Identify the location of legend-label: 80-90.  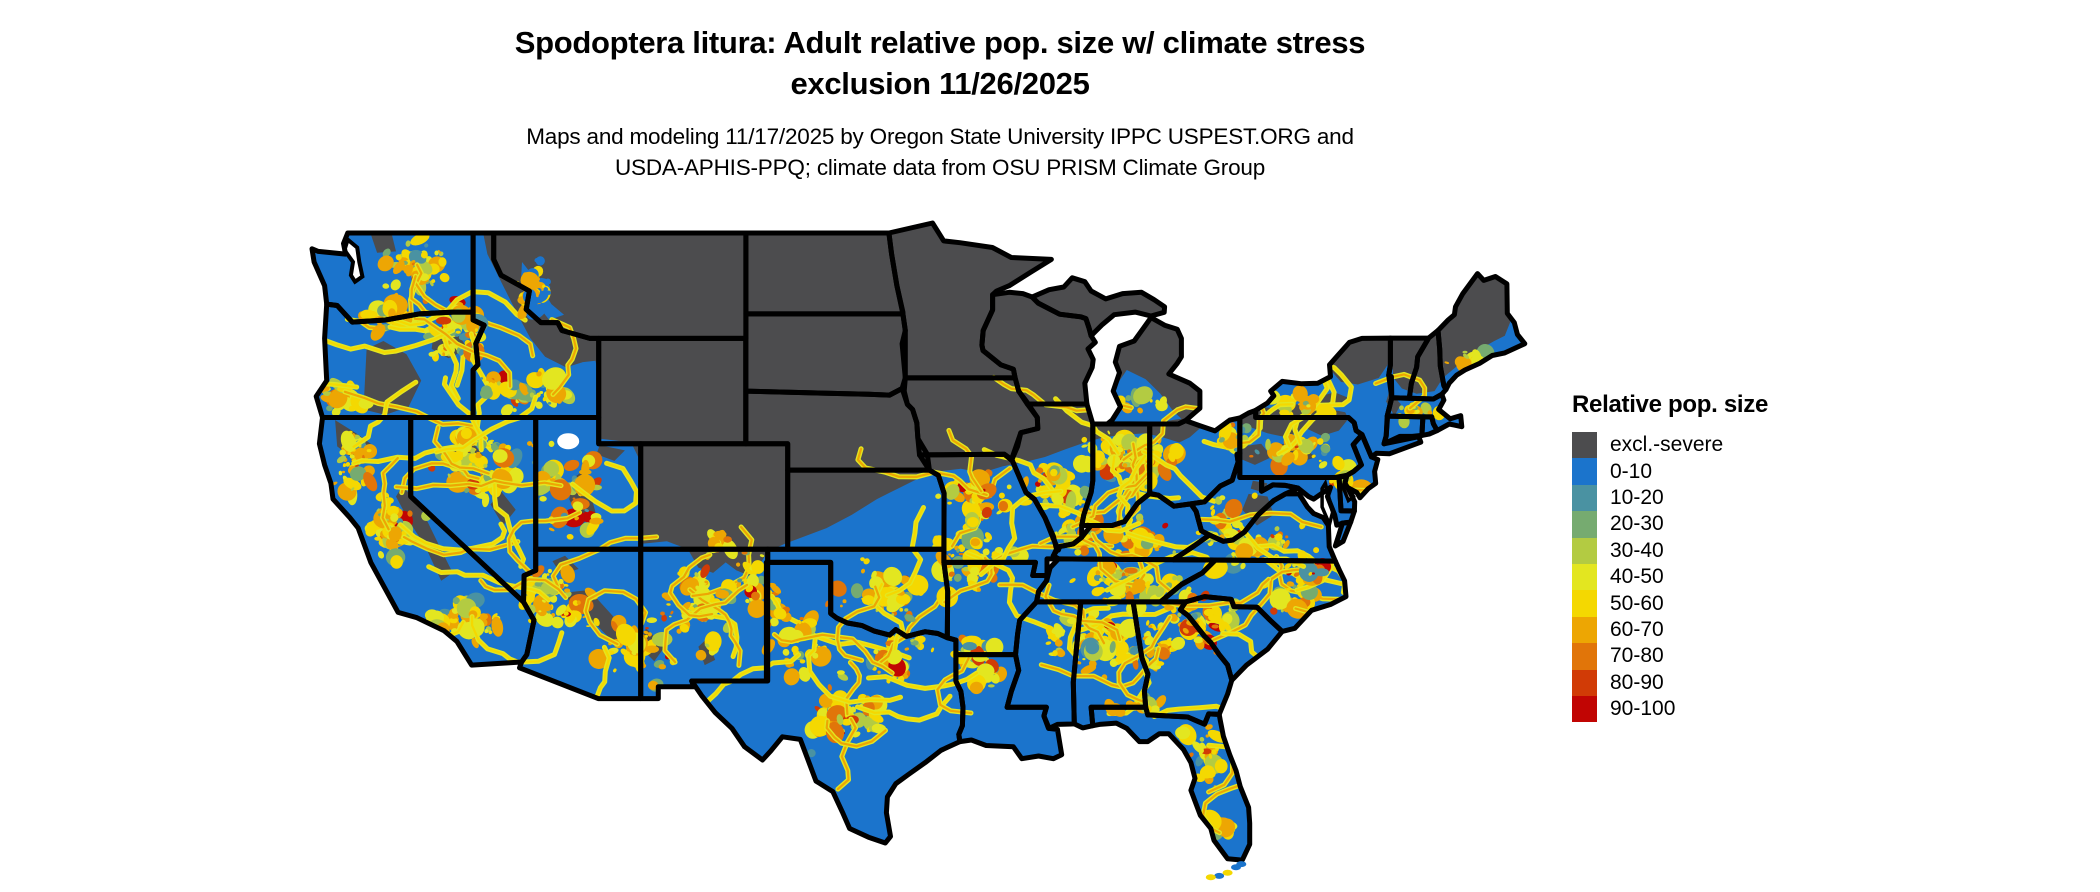
(1637, 682).